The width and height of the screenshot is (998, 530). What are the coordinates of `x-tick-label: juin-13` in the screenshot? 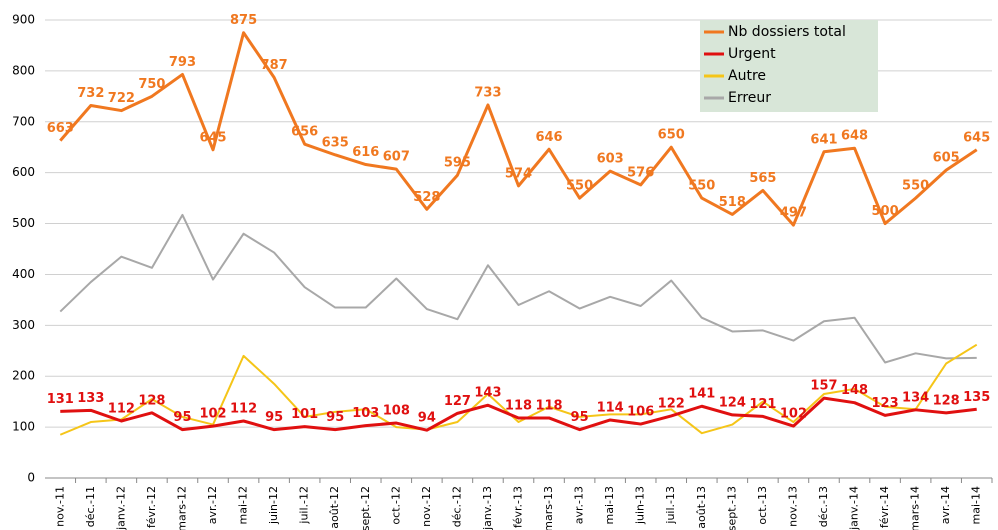 It's located at (640, 505).